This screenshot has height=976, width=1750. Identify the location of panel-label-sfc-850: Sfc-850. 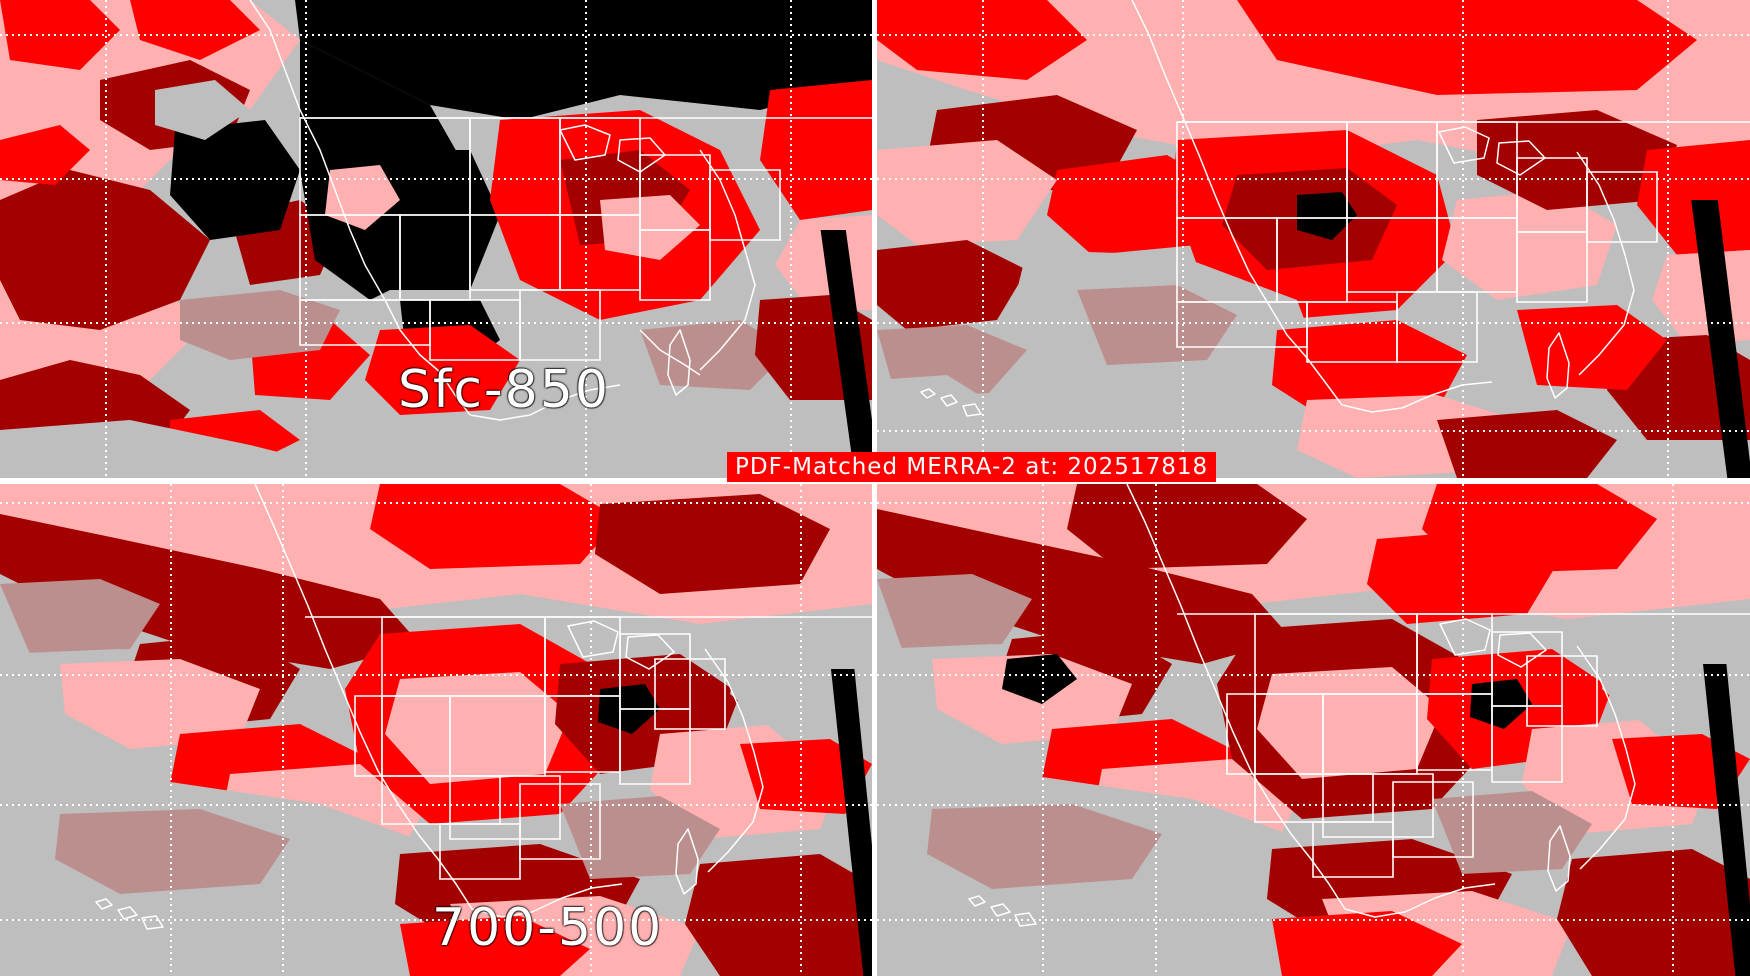
(504, 390).